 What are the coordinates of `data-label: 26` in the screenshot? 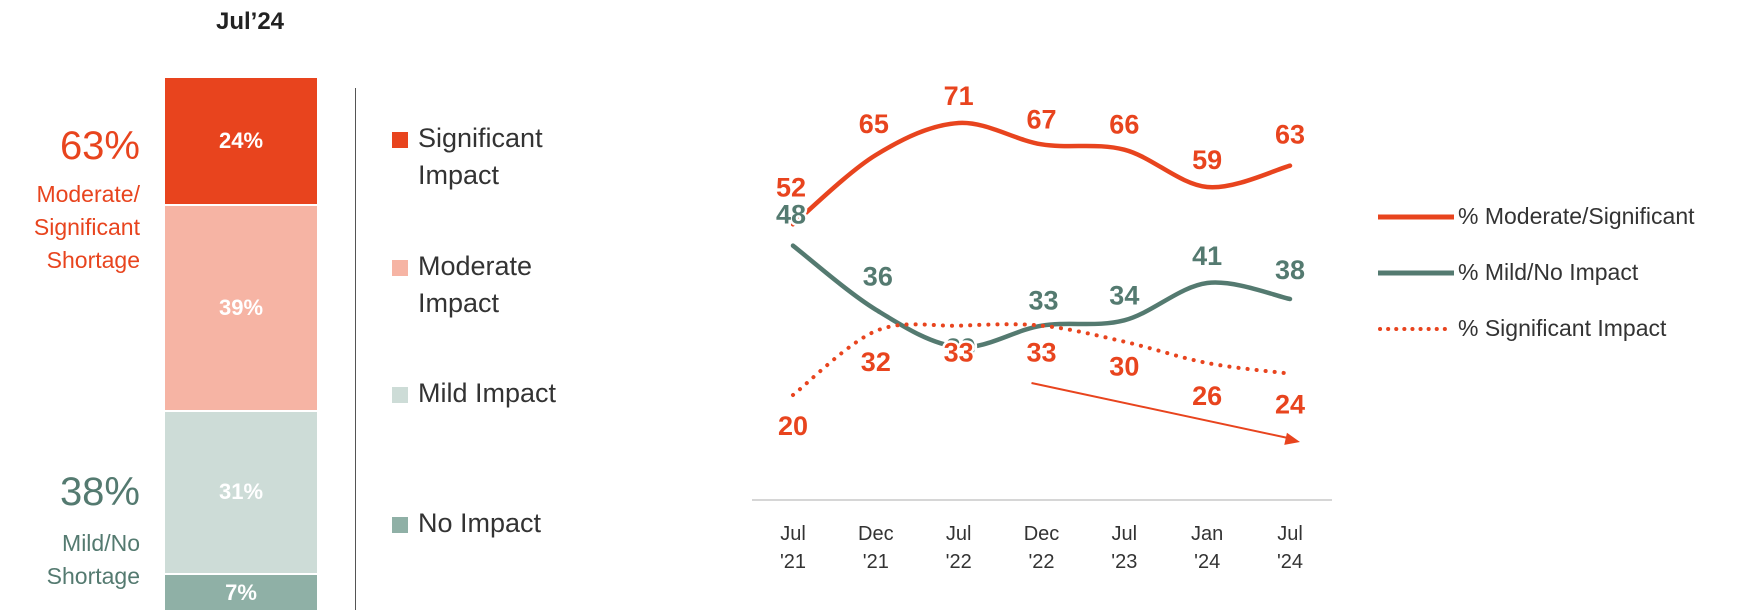 It's located at (1207, 396).